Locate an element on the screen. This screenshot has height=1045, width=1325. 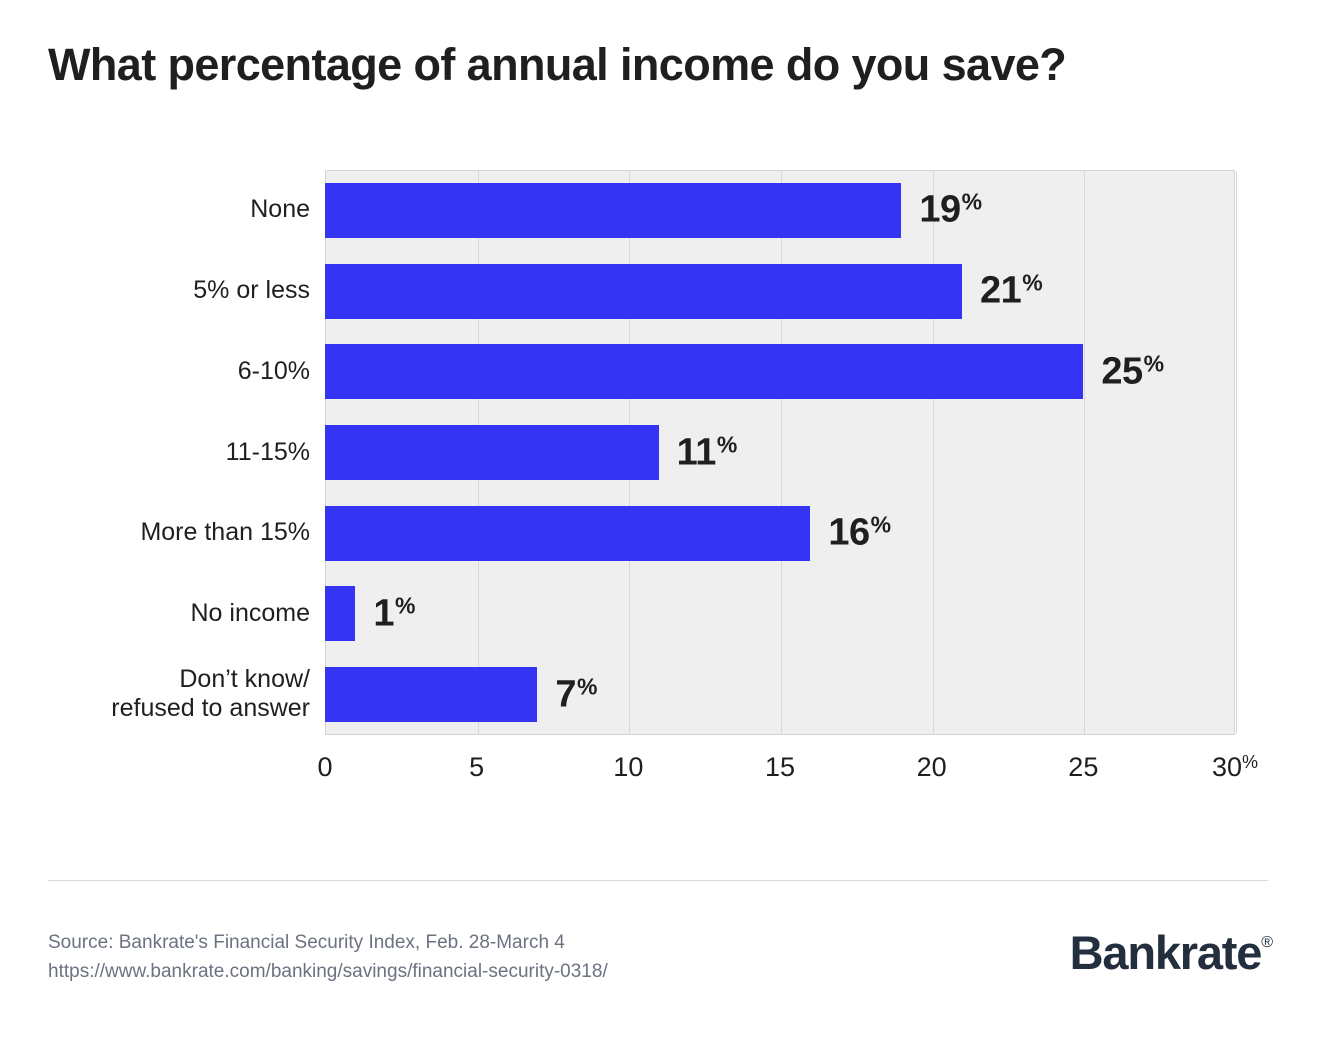
bar-row: 19% is located at coordinates (780, 210).